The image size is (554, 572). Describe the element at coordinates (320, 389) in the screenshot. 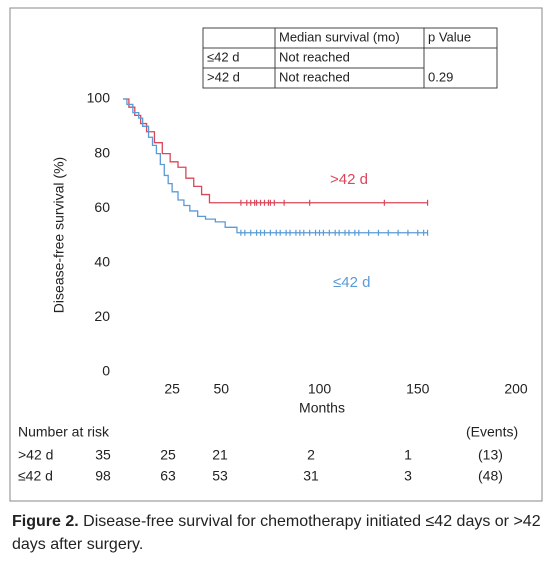

I see `x-tick-label: 100` at that location.